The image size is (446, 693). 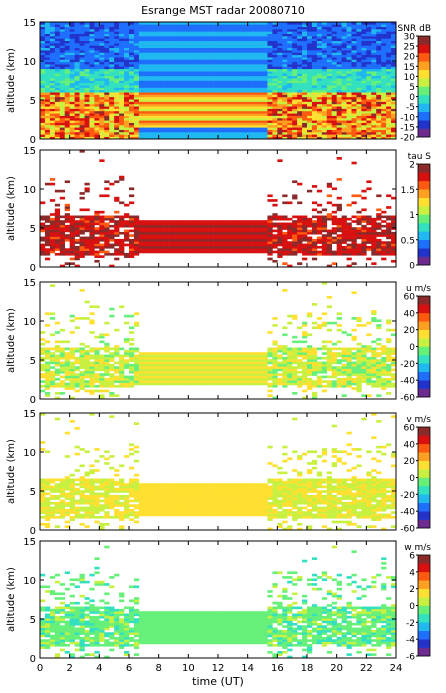 I want to click on y-tick-label: 5, so click(x=33, y=101).